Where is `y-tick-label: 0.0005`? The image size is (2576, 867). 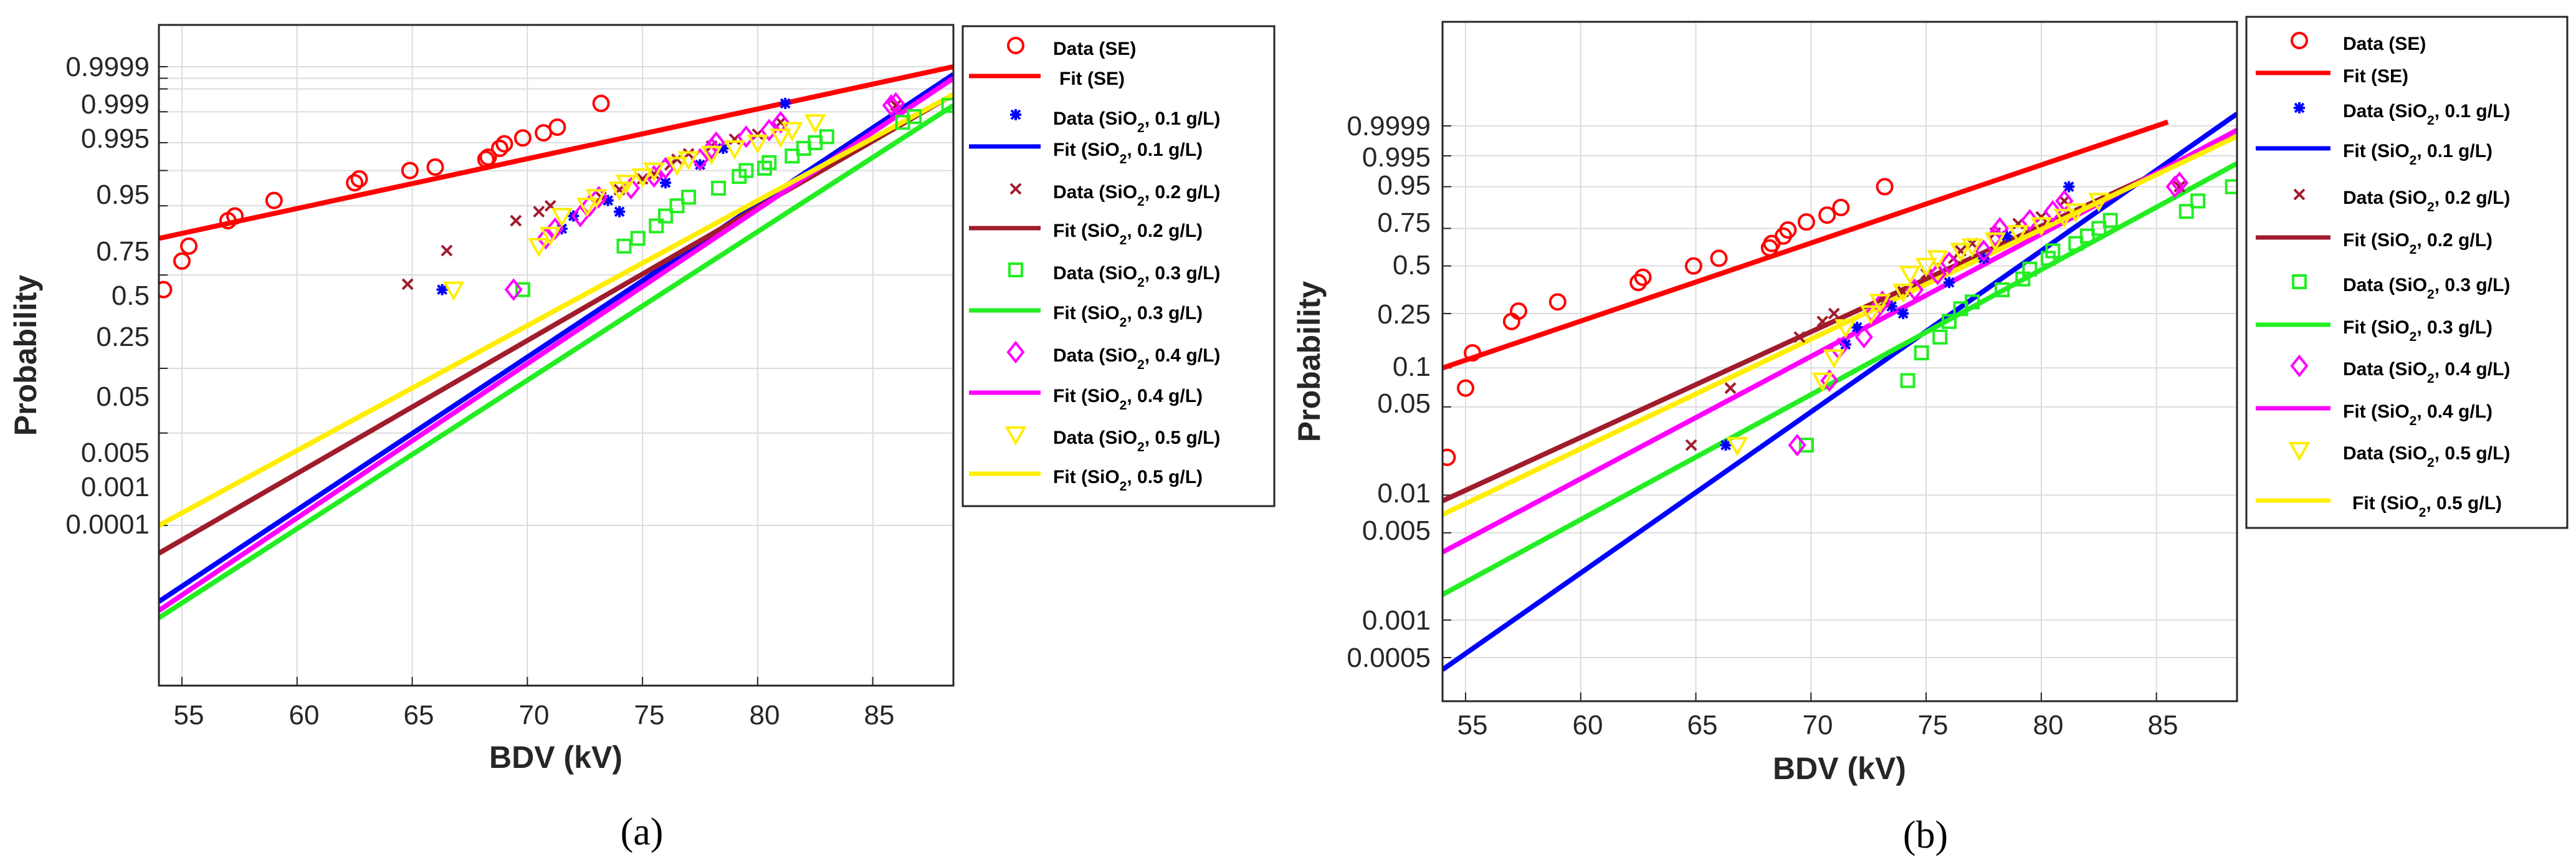
y-tick-label: 0.0005 is located at coordinates (1389, 658).